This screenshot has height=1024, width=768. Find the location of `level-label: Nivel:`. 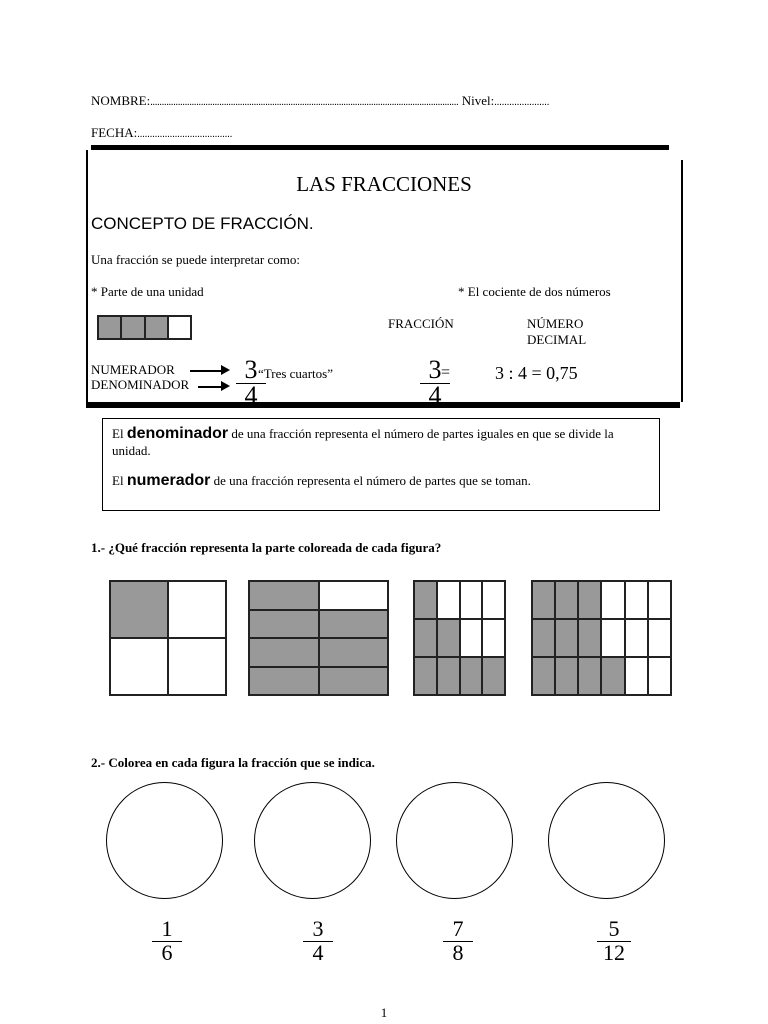

level-label: Nivel: is located at coordinates (478, 100).